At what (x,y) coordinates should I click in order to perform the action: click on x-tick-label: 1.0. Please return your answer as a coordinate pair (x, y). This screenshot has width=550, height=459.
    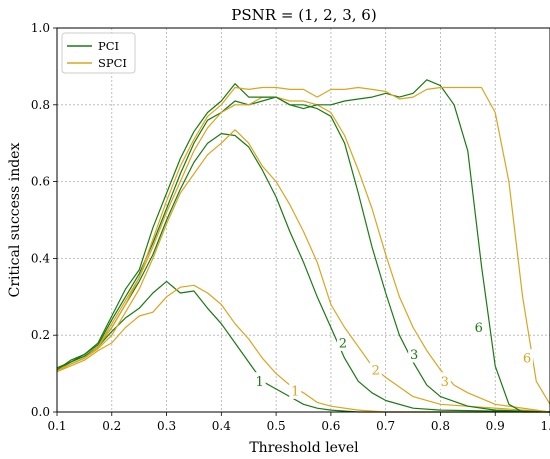
    Looking at the image, I should click on (545, 426).